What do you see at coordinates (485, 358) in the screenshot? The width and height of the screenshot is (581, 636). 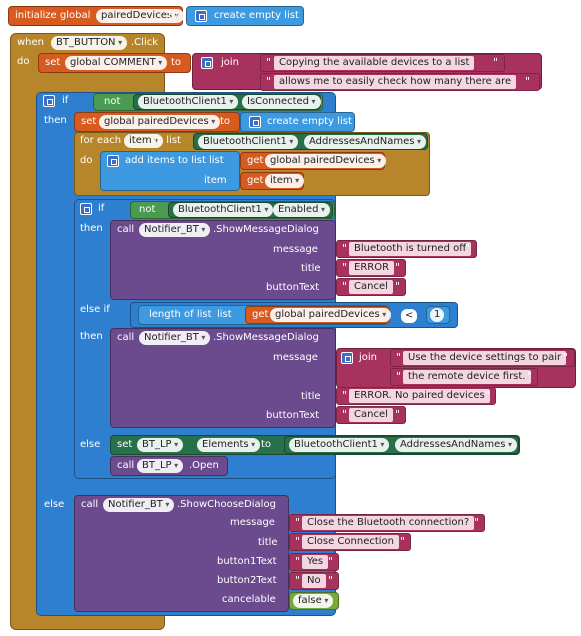 I see `string-value: Use the device settings to pair` at bounding box center [485, 358].